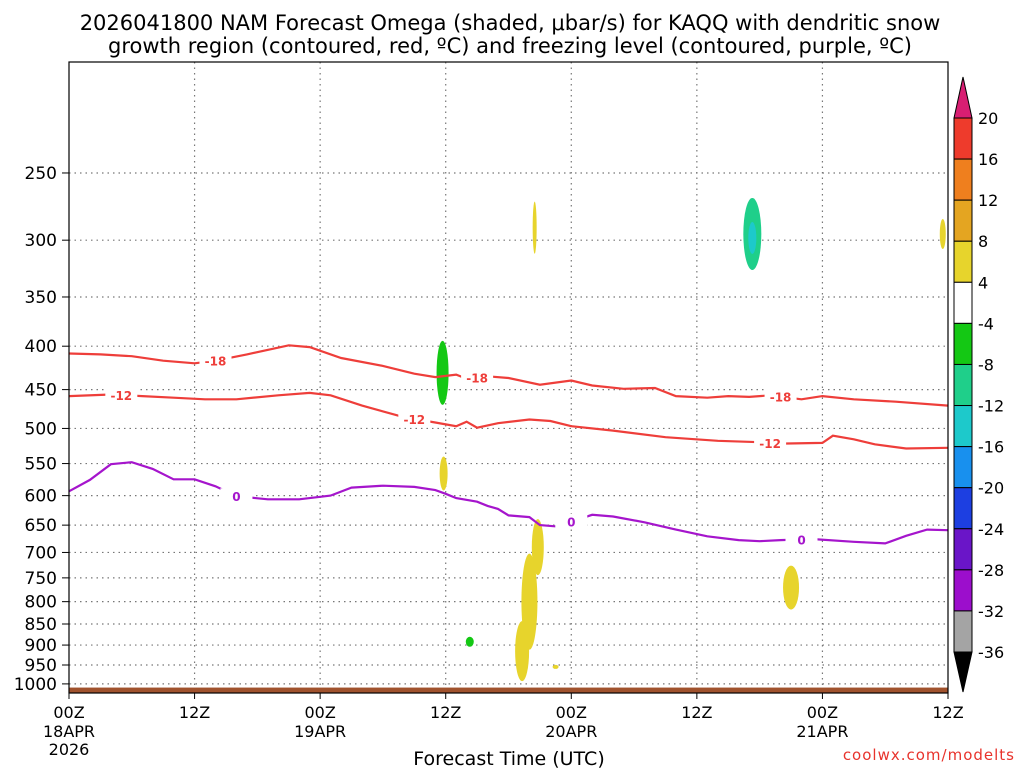  What do you see at coordinates (991, 447) in the screenshot?
I see `colorbar-label: -16` at bounding box center [991, 447].